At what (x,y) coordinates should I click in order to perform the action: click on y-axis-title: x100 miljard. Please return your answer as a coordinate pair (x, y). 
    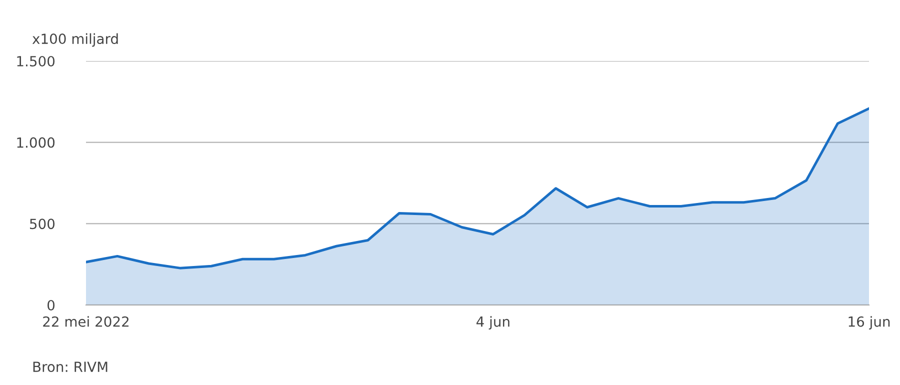
    Looking at the image, I should click on (75, 40).